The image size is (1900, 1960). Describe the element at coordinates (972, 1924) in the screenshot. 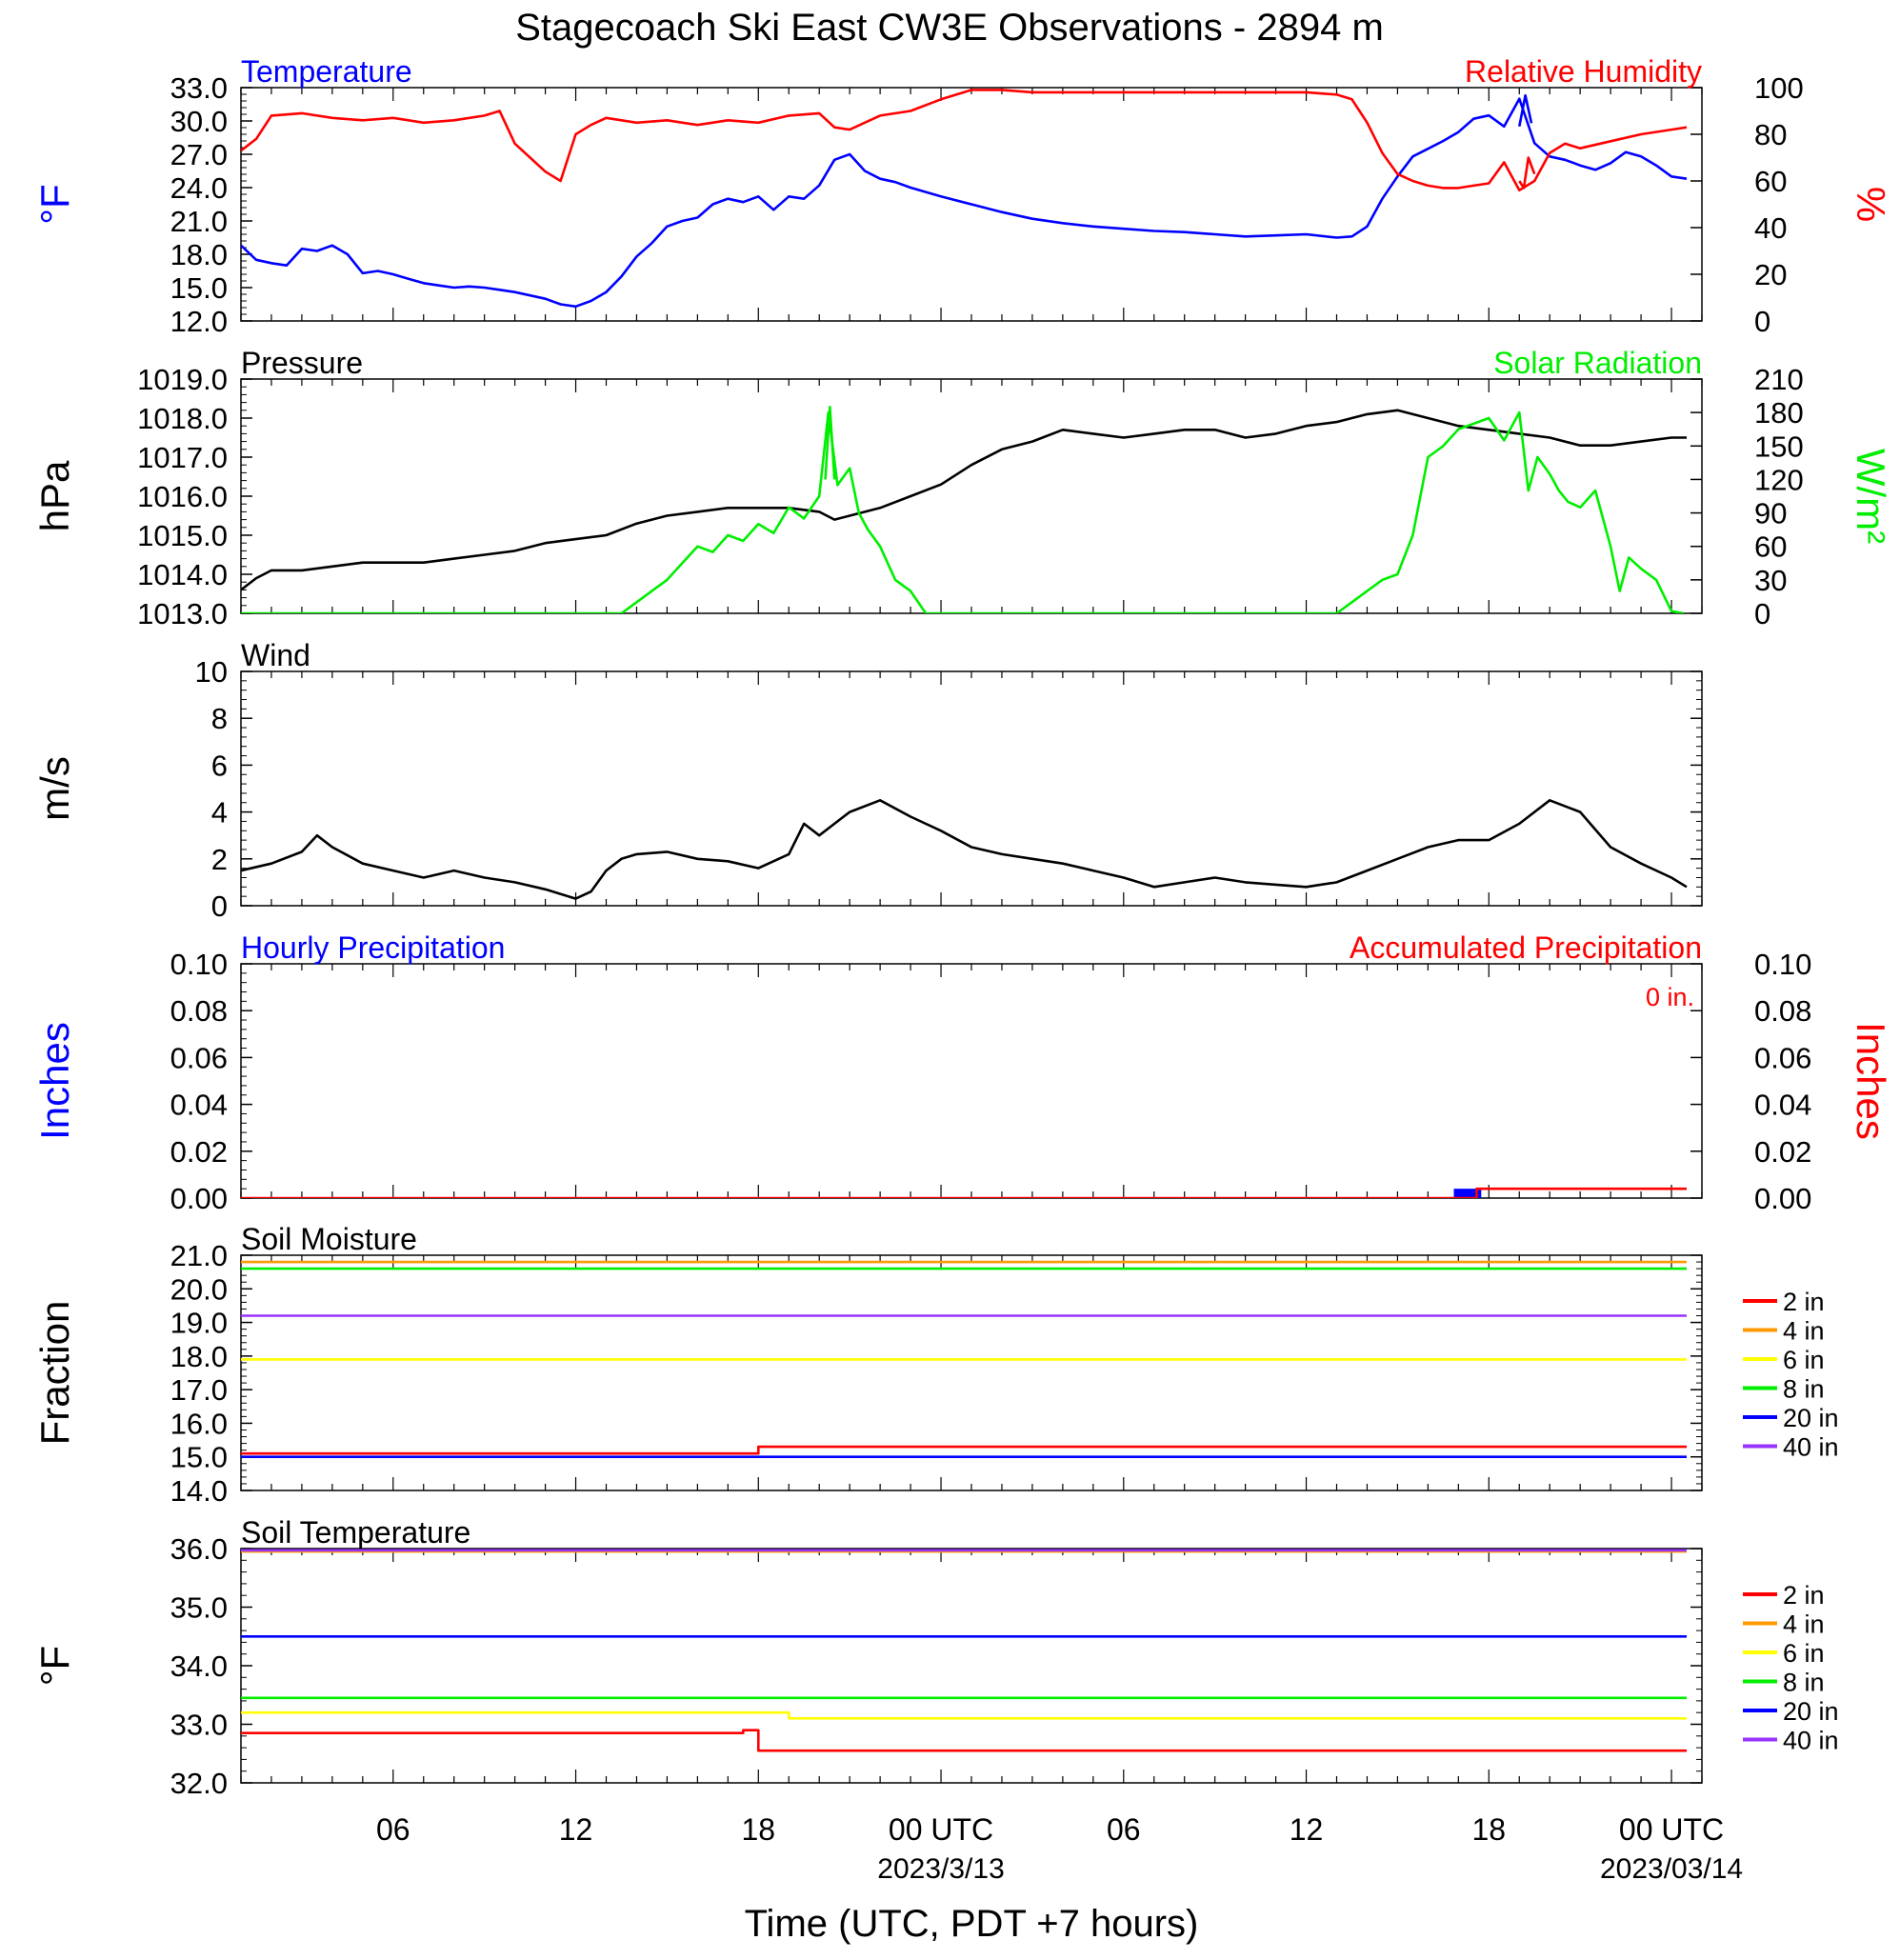

I see `x-axis-label: Time (UTC, PDT +7 hours)` at that location.